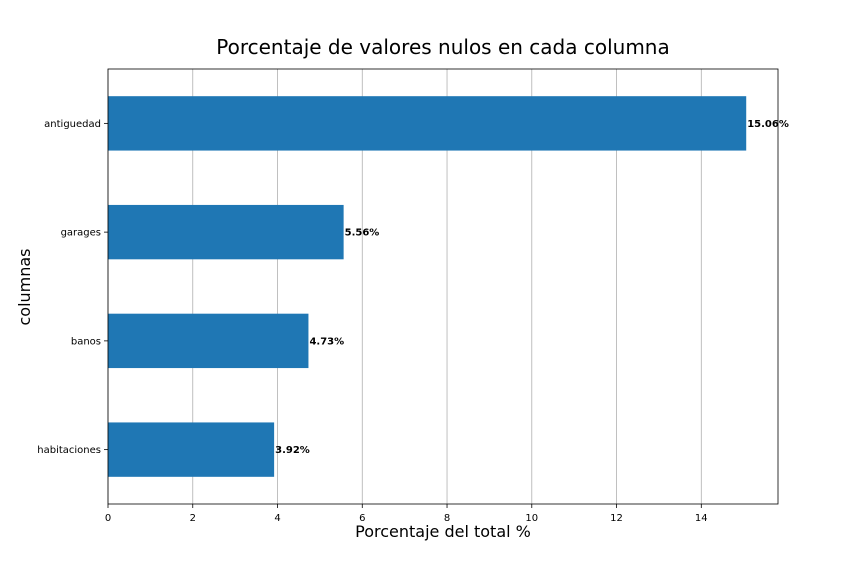 The width and height of the screenshot is (864, 576). I want to click on data-label-antiguedad: 15.06%, so click(768, 124).